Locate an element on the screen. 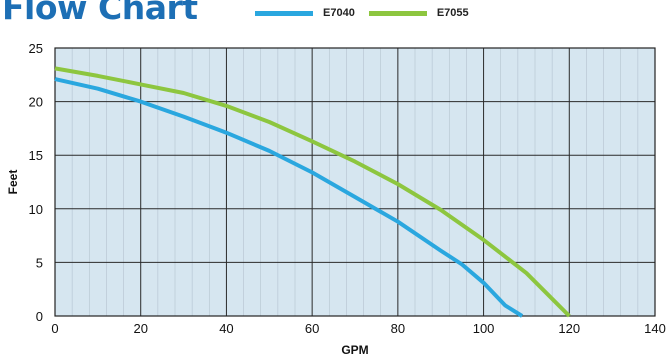 This screenshot has height=358, width=667. legend-label-e7040: E7040 is located at coordinates (339, 13).